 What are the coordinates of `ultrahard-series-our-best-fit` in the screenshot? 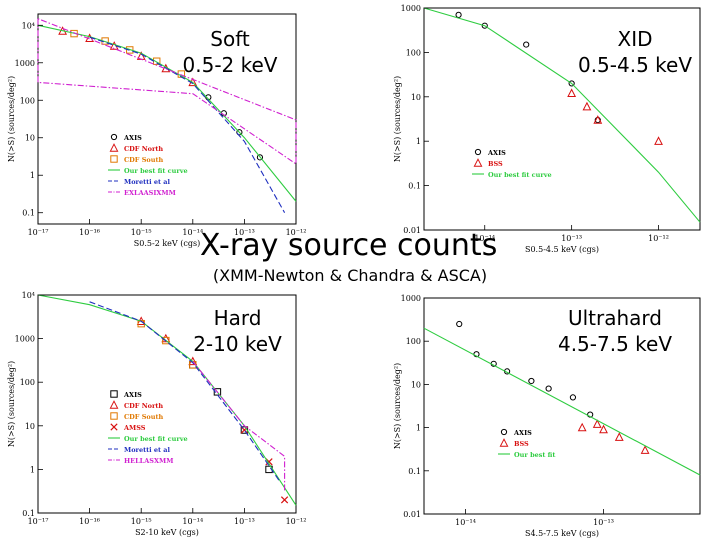 It's located at (562, 401).